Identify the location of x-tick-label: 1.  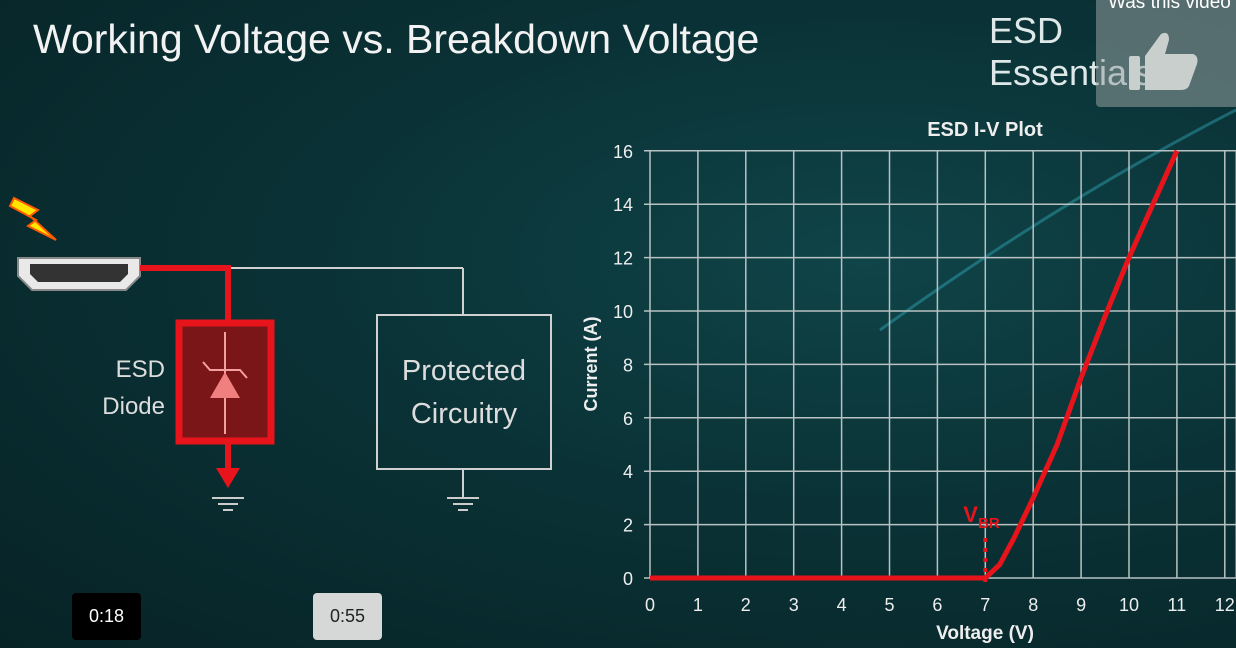
(698, 605).